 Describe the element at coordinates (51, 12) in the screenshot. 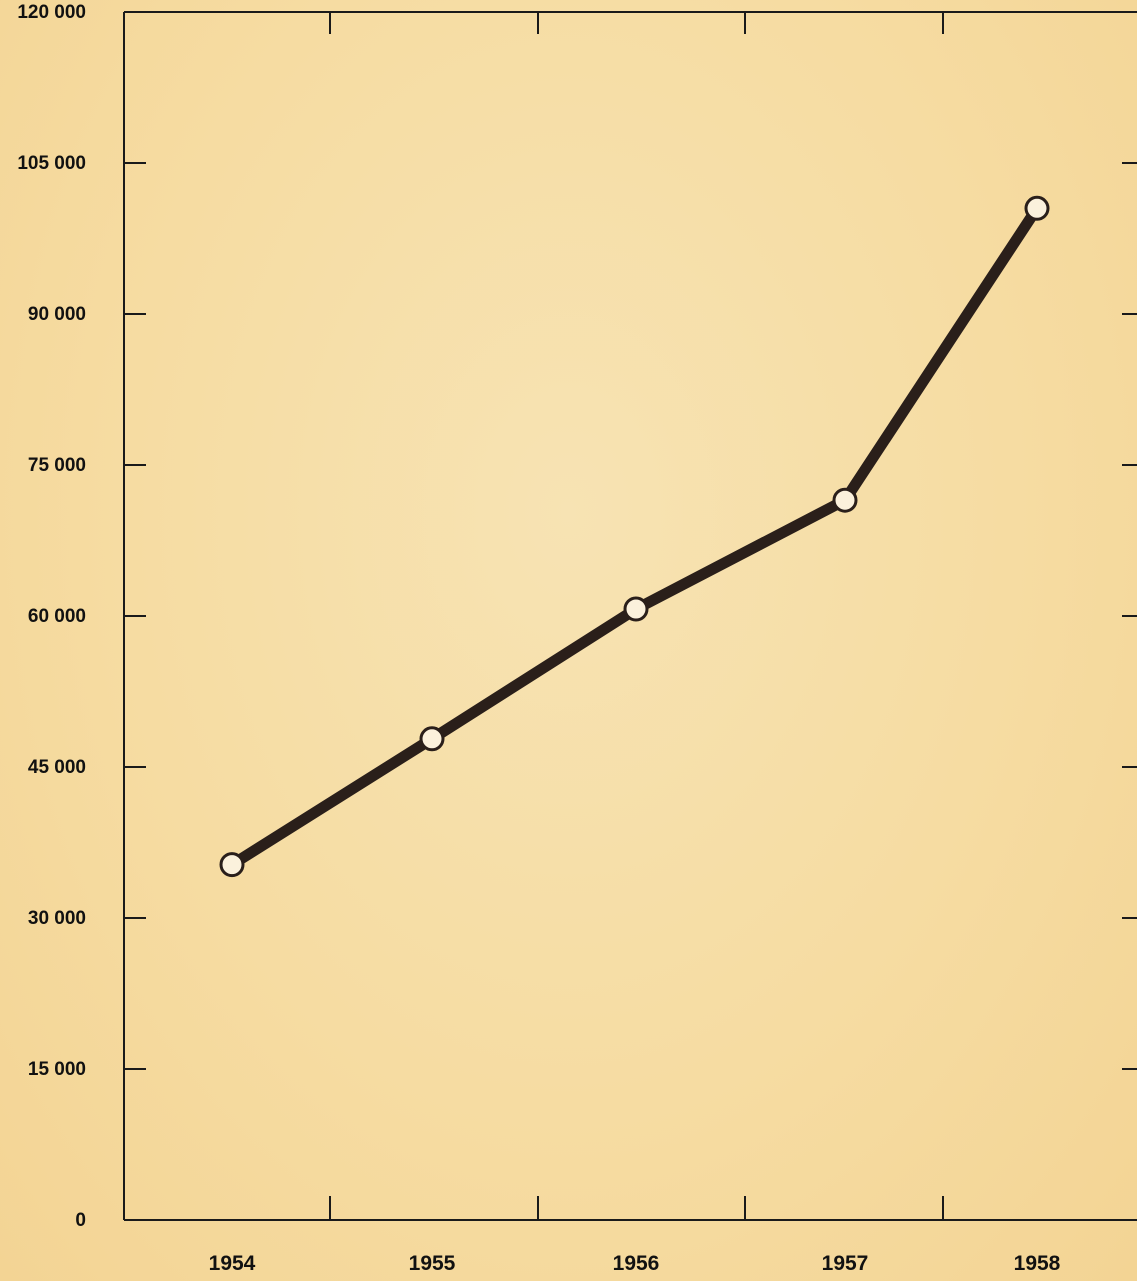

I see `y-tick-label: 120 000` at that location.